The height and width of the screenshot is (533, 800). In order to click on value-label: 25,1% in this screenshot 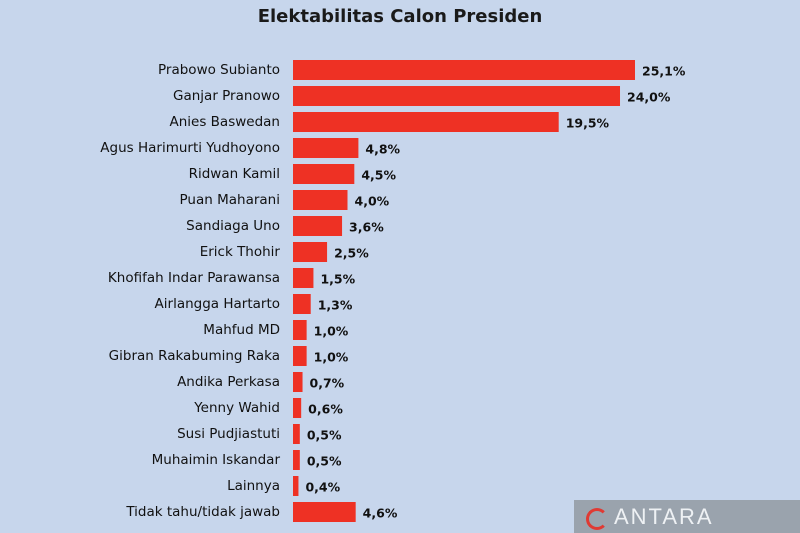, I will do `click(664, 71)`.